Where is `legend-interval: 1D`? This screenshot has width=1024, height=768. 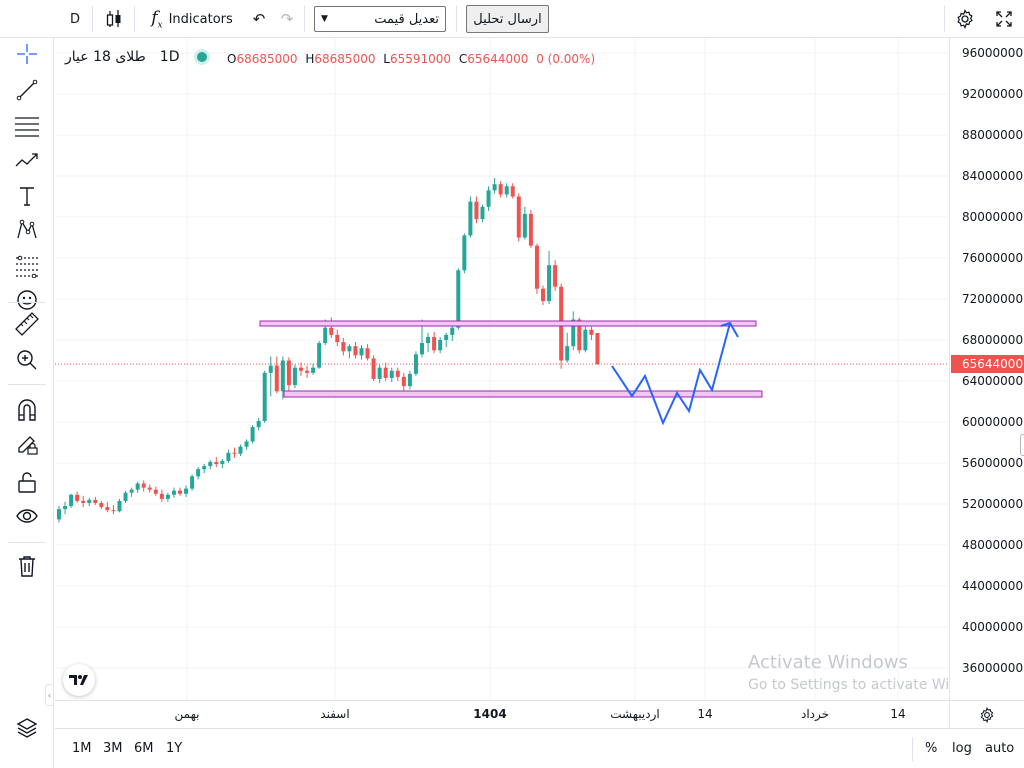
legend-interval: 1D is located at coordinates (169, 57).